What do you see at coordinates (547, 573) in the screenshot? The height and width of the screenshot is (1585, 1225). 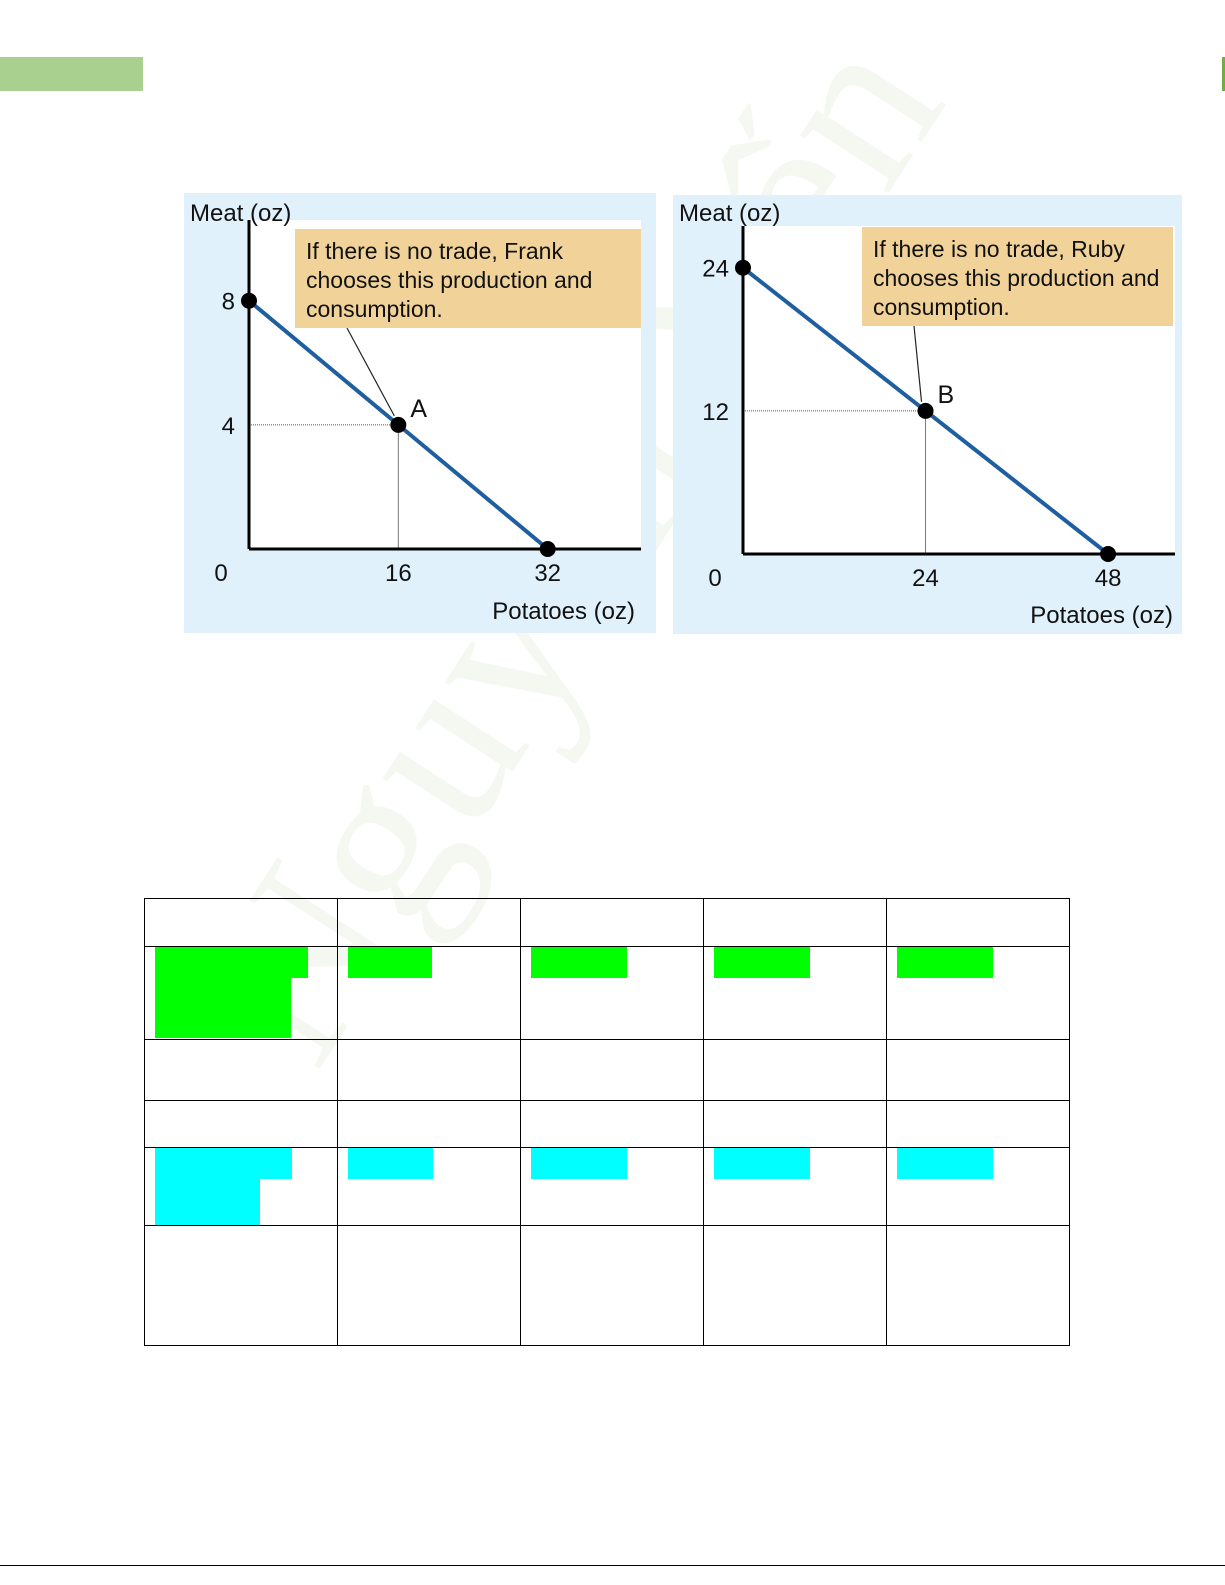 I see `x-tick-label: 32` at bounding box center [547, 573].